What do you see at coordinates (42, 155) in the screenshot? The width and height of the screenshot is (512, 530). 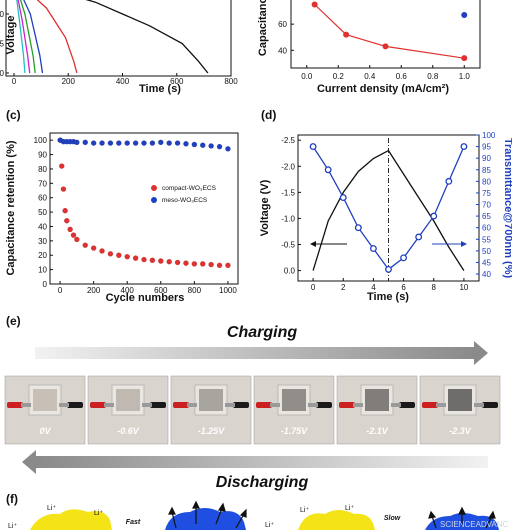 I see `panel-c-ytick-label: 90` at bounding box center [42, 155].